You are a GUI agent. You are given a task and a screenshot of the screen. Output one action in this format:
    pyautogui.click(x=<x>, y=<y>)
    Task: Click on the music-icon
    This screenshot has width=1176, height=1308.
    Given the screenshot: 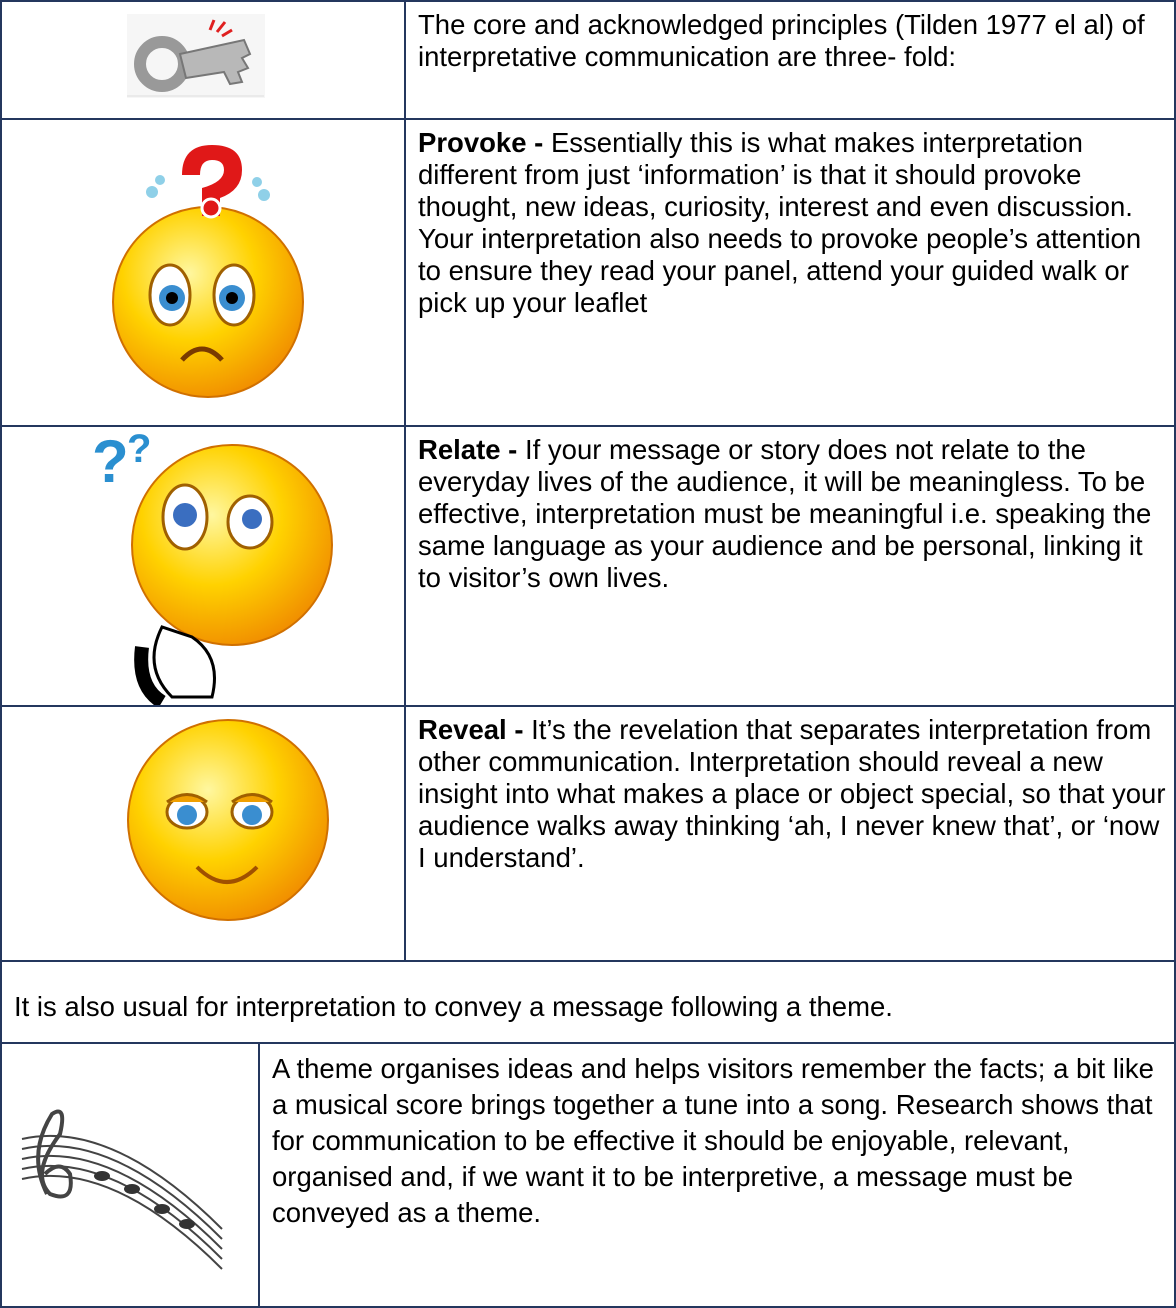 What is the action you would take?
    pyautogui.click(x=122, y=1189)
    